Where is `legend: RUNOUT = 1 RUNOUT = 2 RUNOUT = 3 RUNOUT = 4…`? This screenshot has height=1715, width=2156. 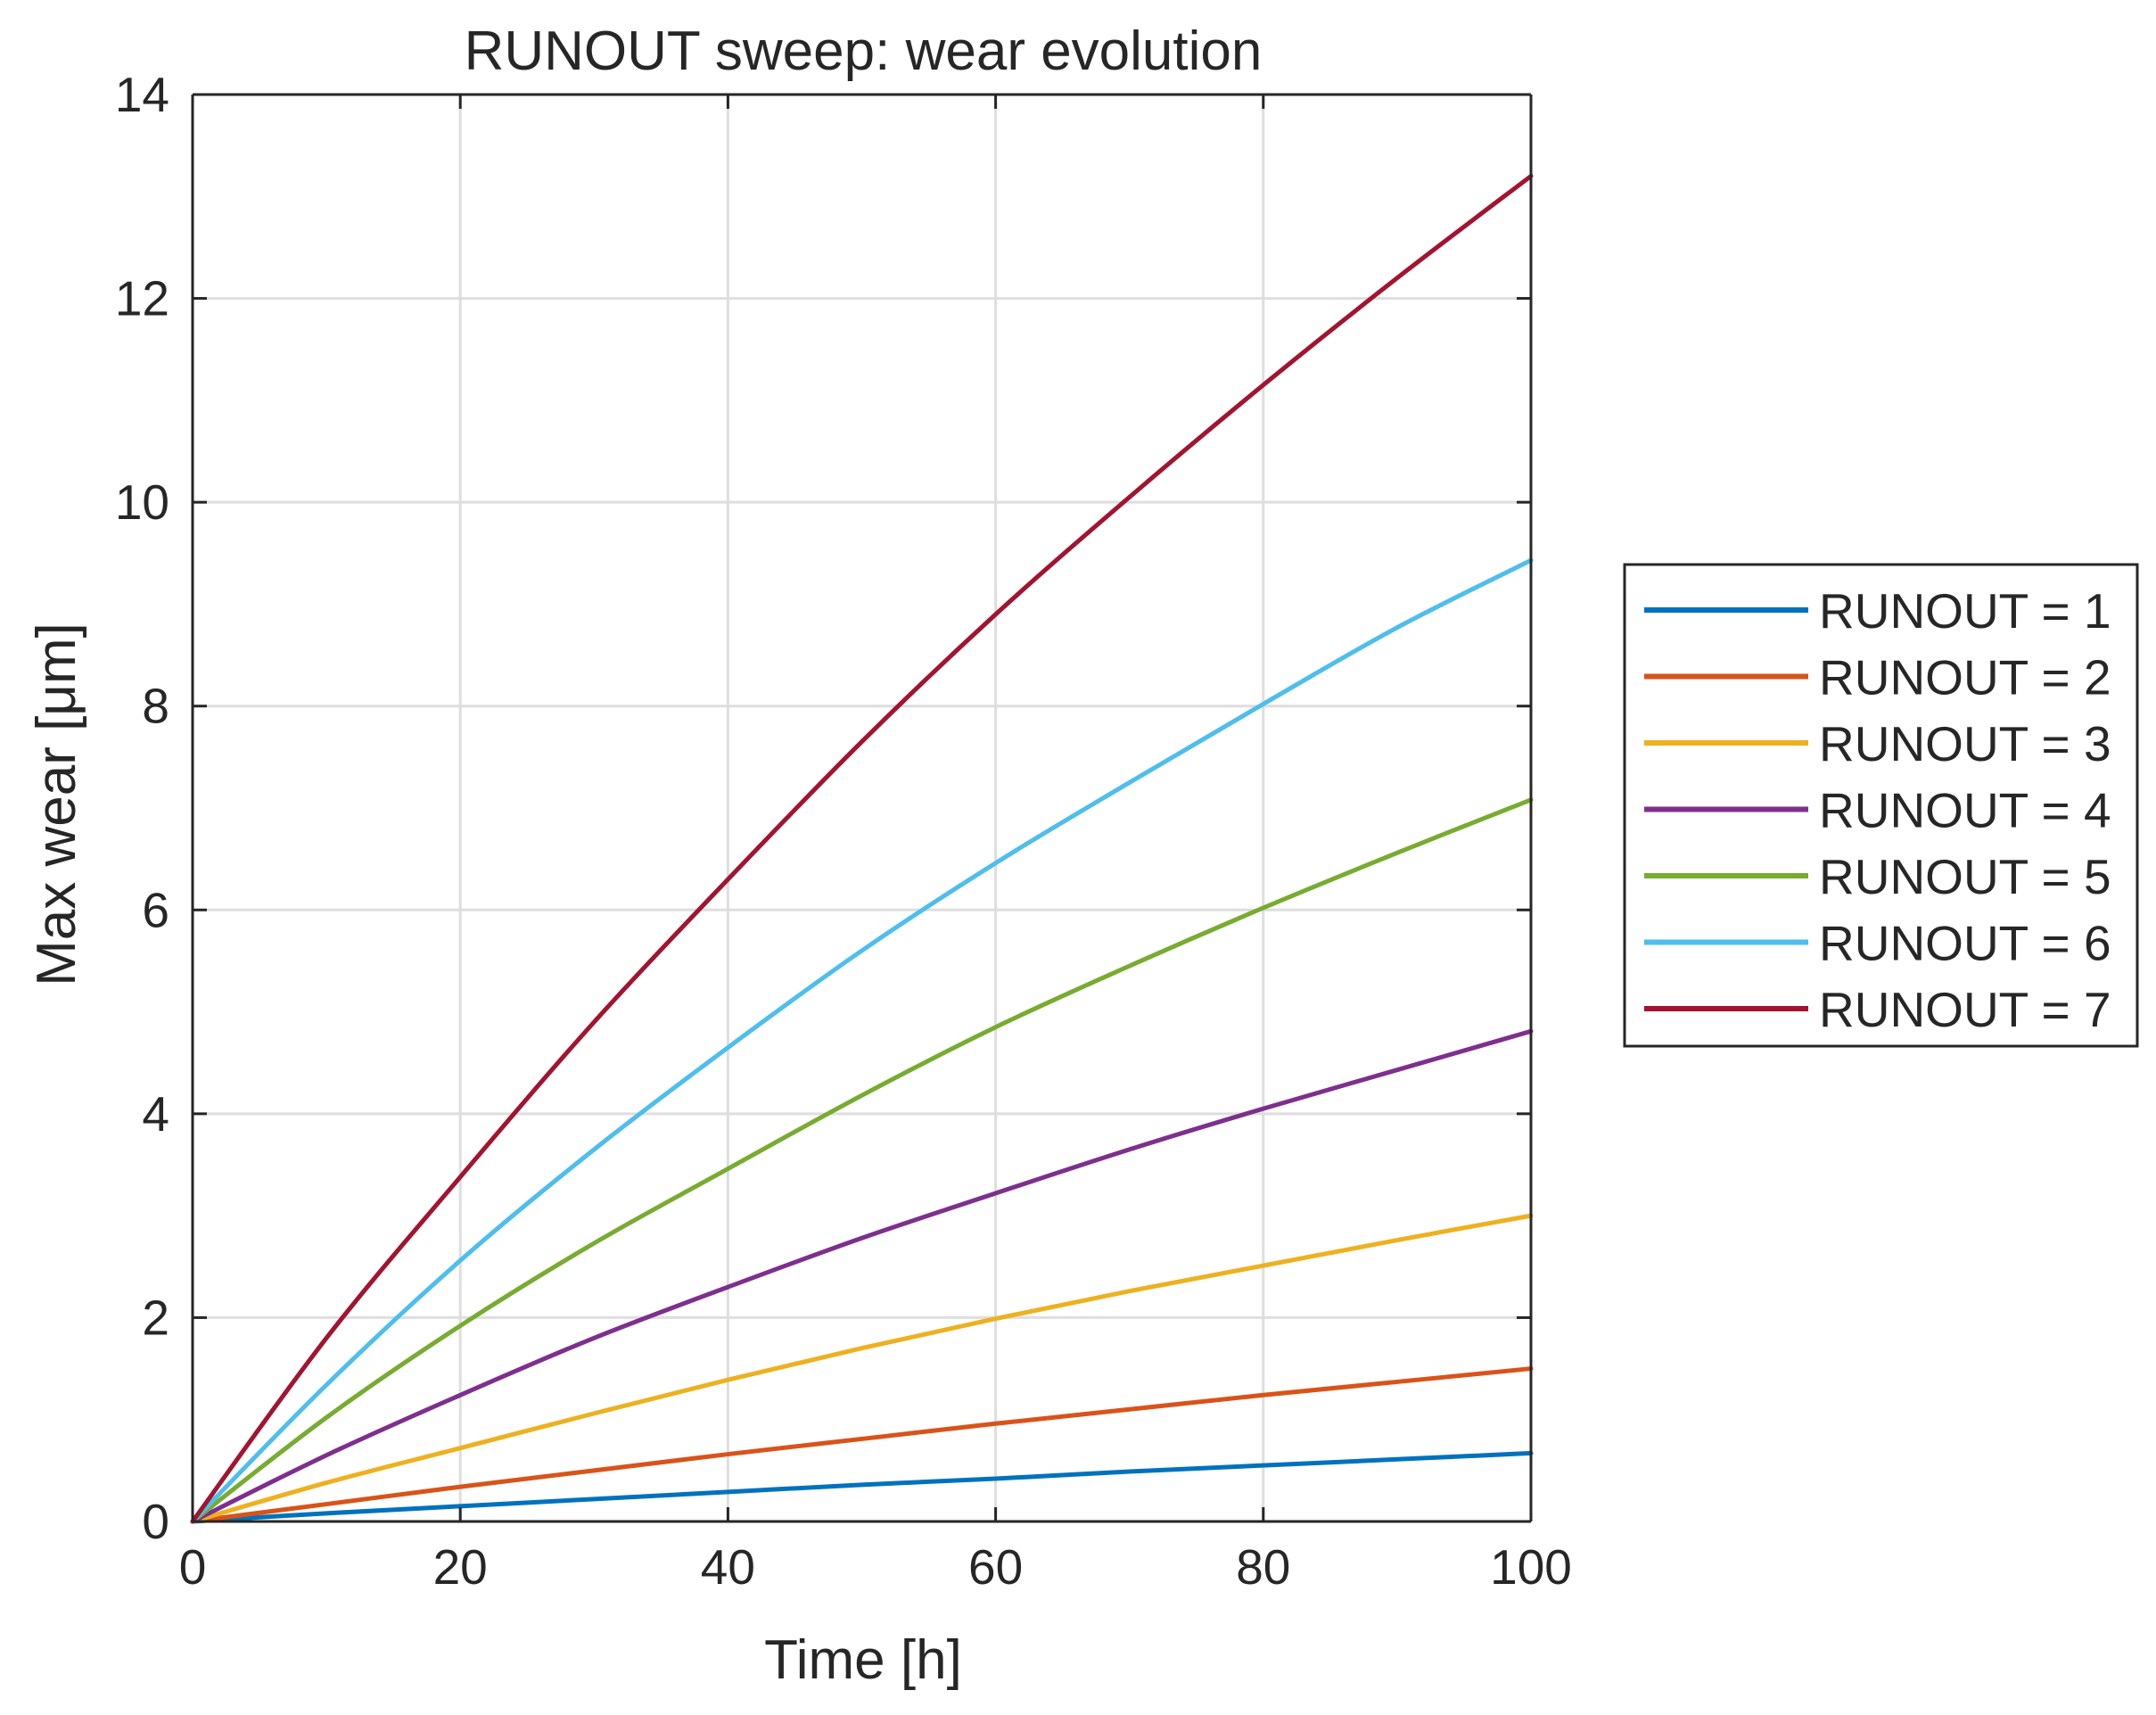
legend: RUNOUT = 1 RUNOUT = 2 RUNOUT = 3 RUNOUT = 4… is located at coordinates (1881, 805).